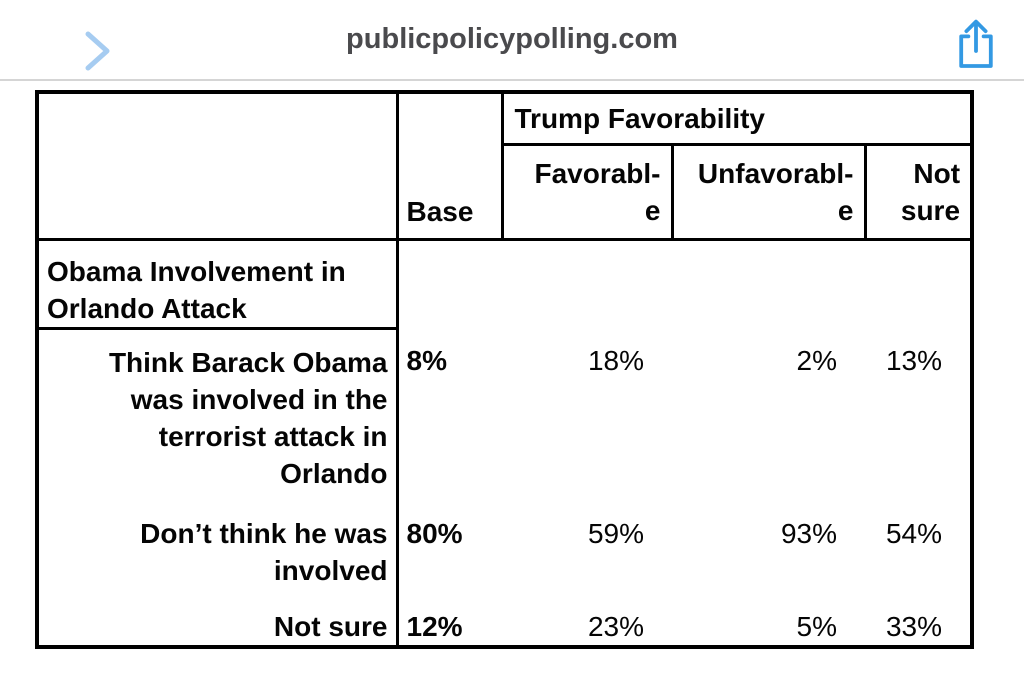 This screenshot has height=685, width=1024. I want to click on unfavorable-value-cell: 2%, so click(816, 360).